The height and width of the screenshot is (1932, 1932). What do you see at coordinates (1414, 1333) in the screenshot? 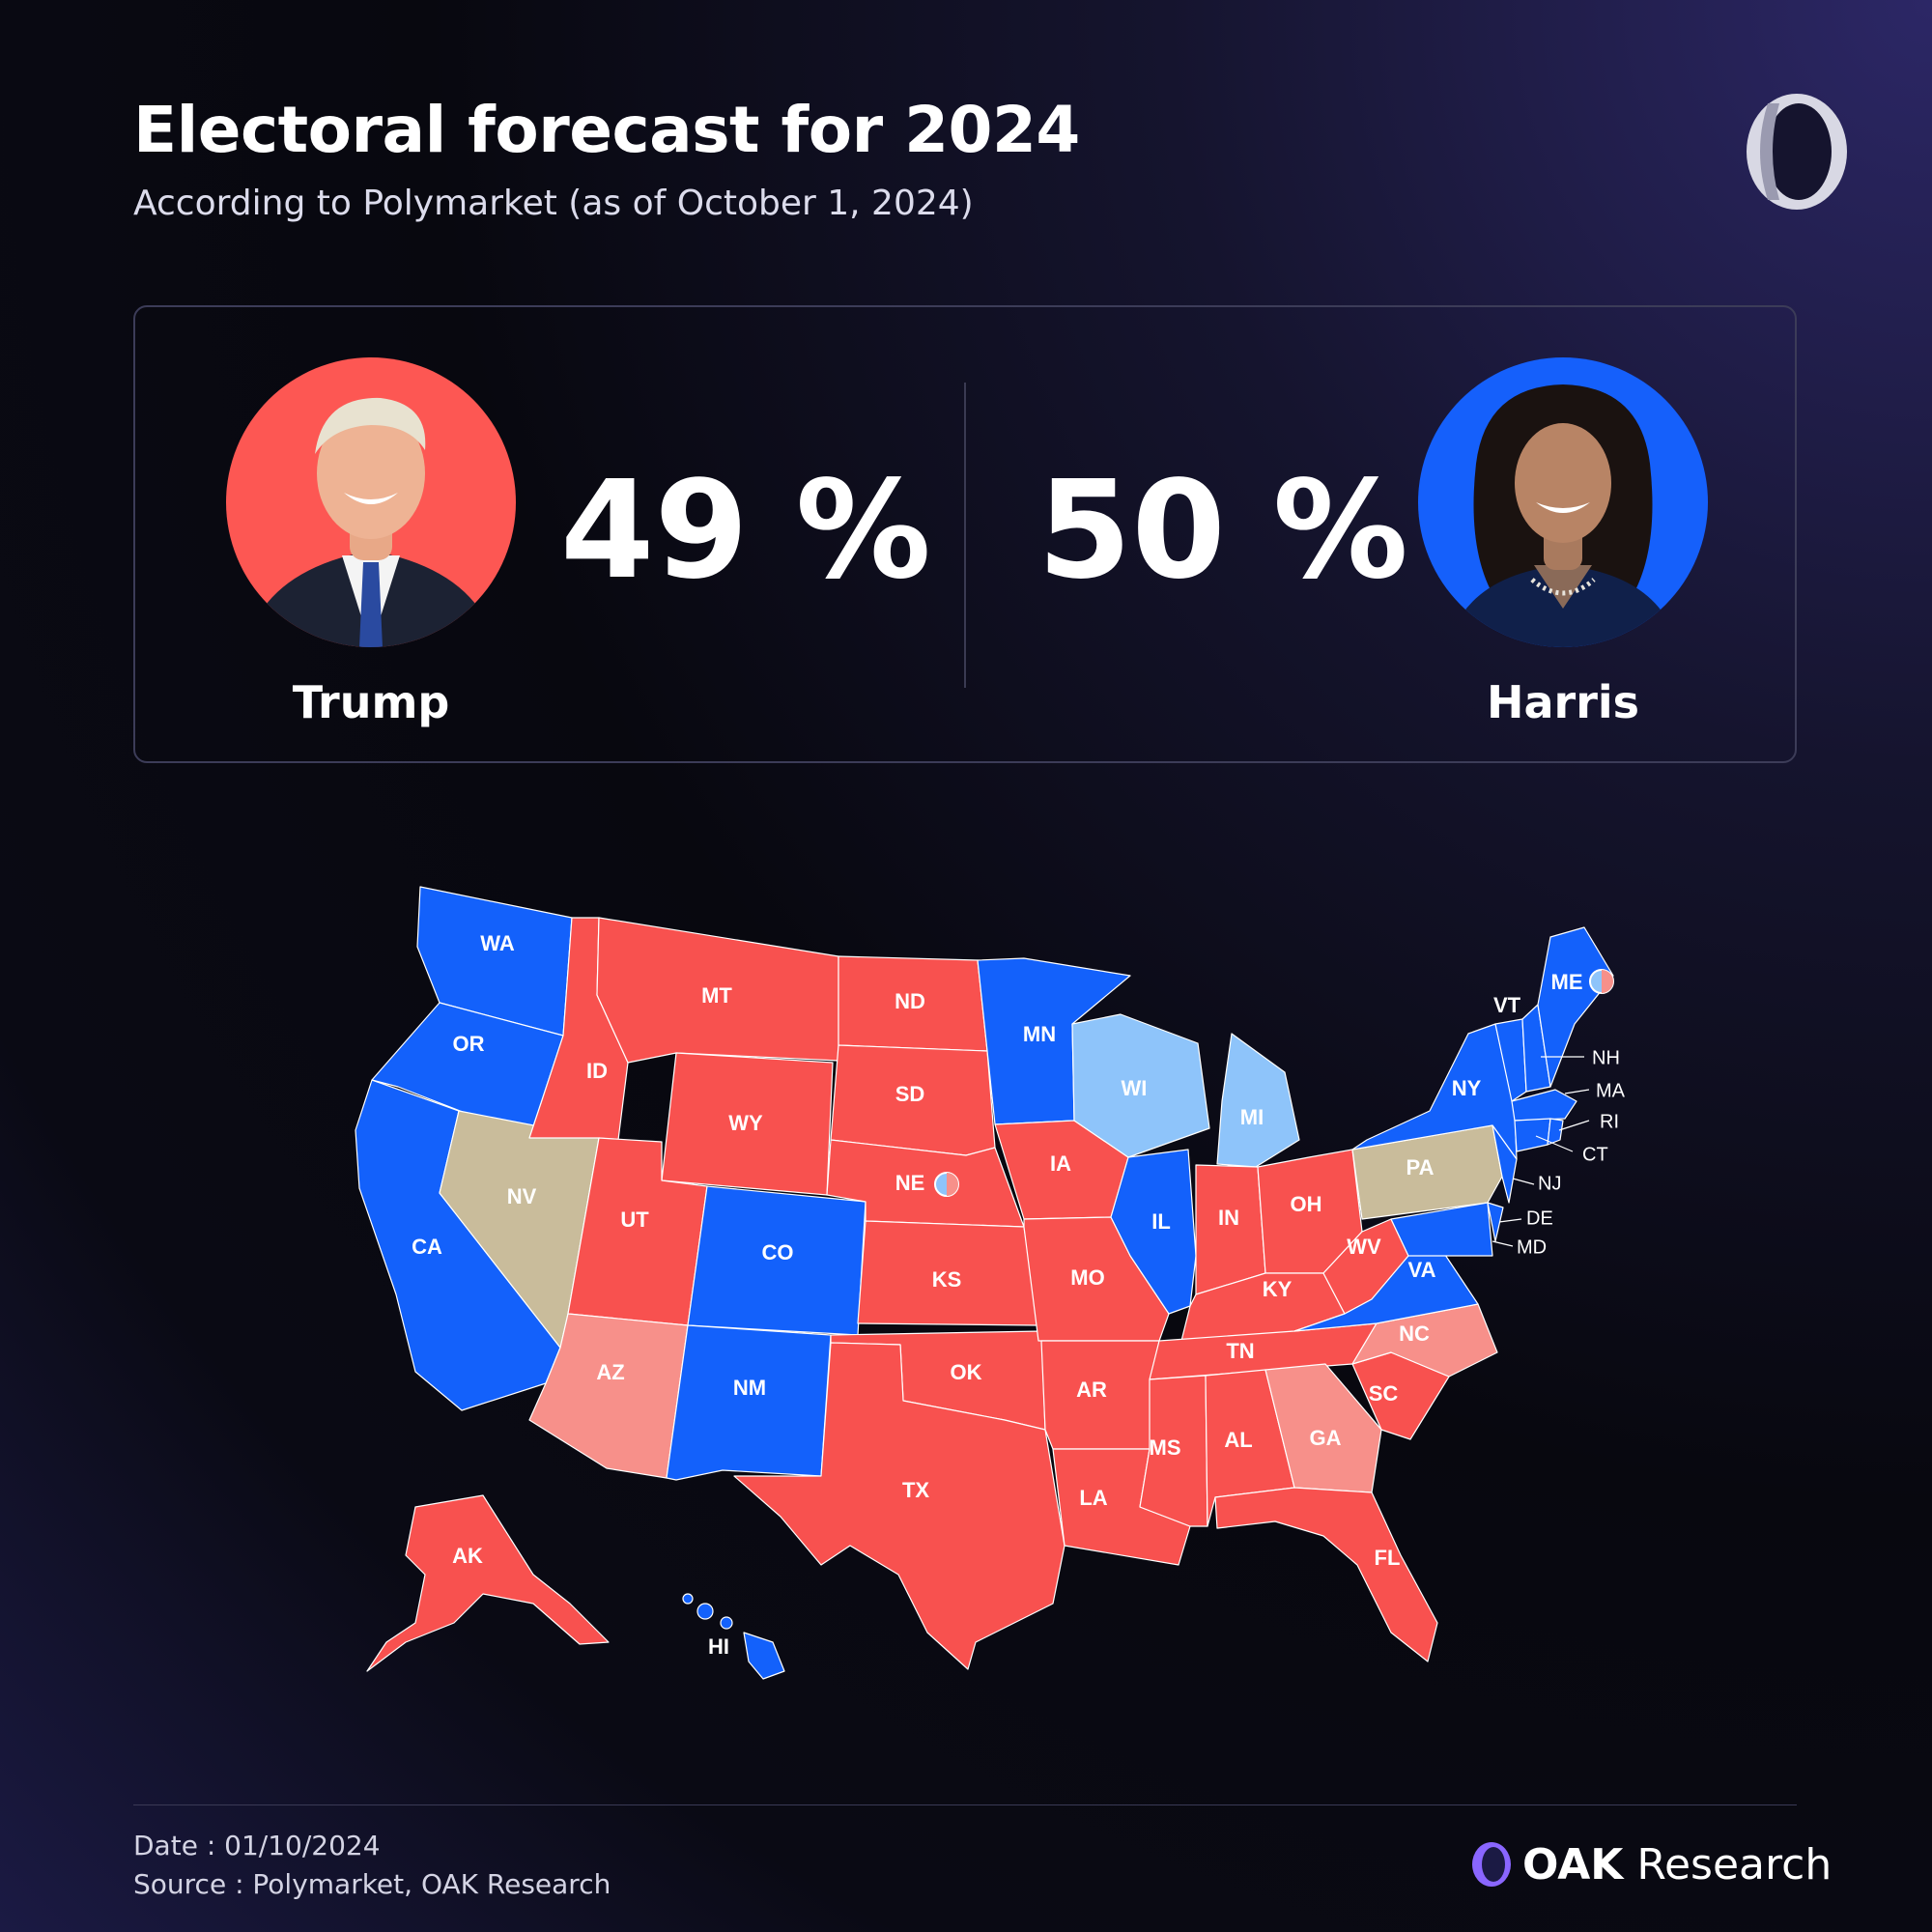
I see `label-nc: NC` at bounding box center [1414, 1333].